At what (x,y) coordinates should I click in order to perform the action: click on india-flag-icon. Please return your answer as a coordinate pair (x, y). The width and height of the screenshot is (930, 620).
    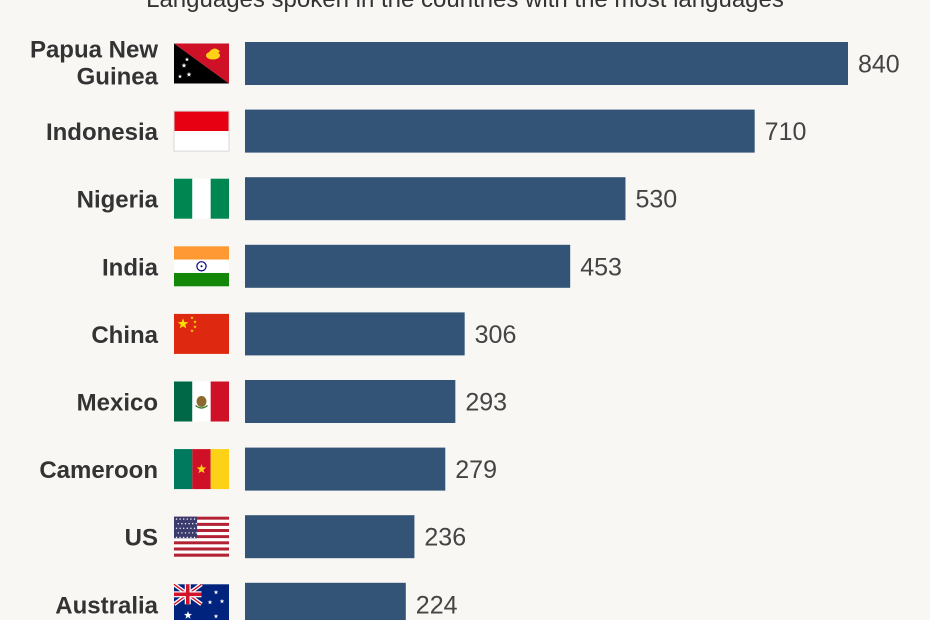
    Looking at the image, I should click on (201, 266).